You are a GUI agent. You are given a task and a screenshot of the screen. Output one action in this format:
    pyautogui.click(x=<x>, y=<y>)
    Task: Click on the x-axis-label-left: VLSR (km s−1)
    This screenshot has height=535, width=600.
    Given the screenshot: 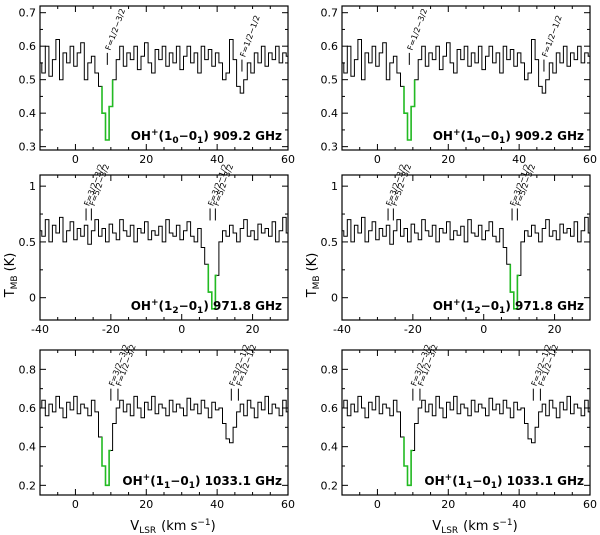 What is the action you would take?
    pyautogui.click(x=172, y=526)
    